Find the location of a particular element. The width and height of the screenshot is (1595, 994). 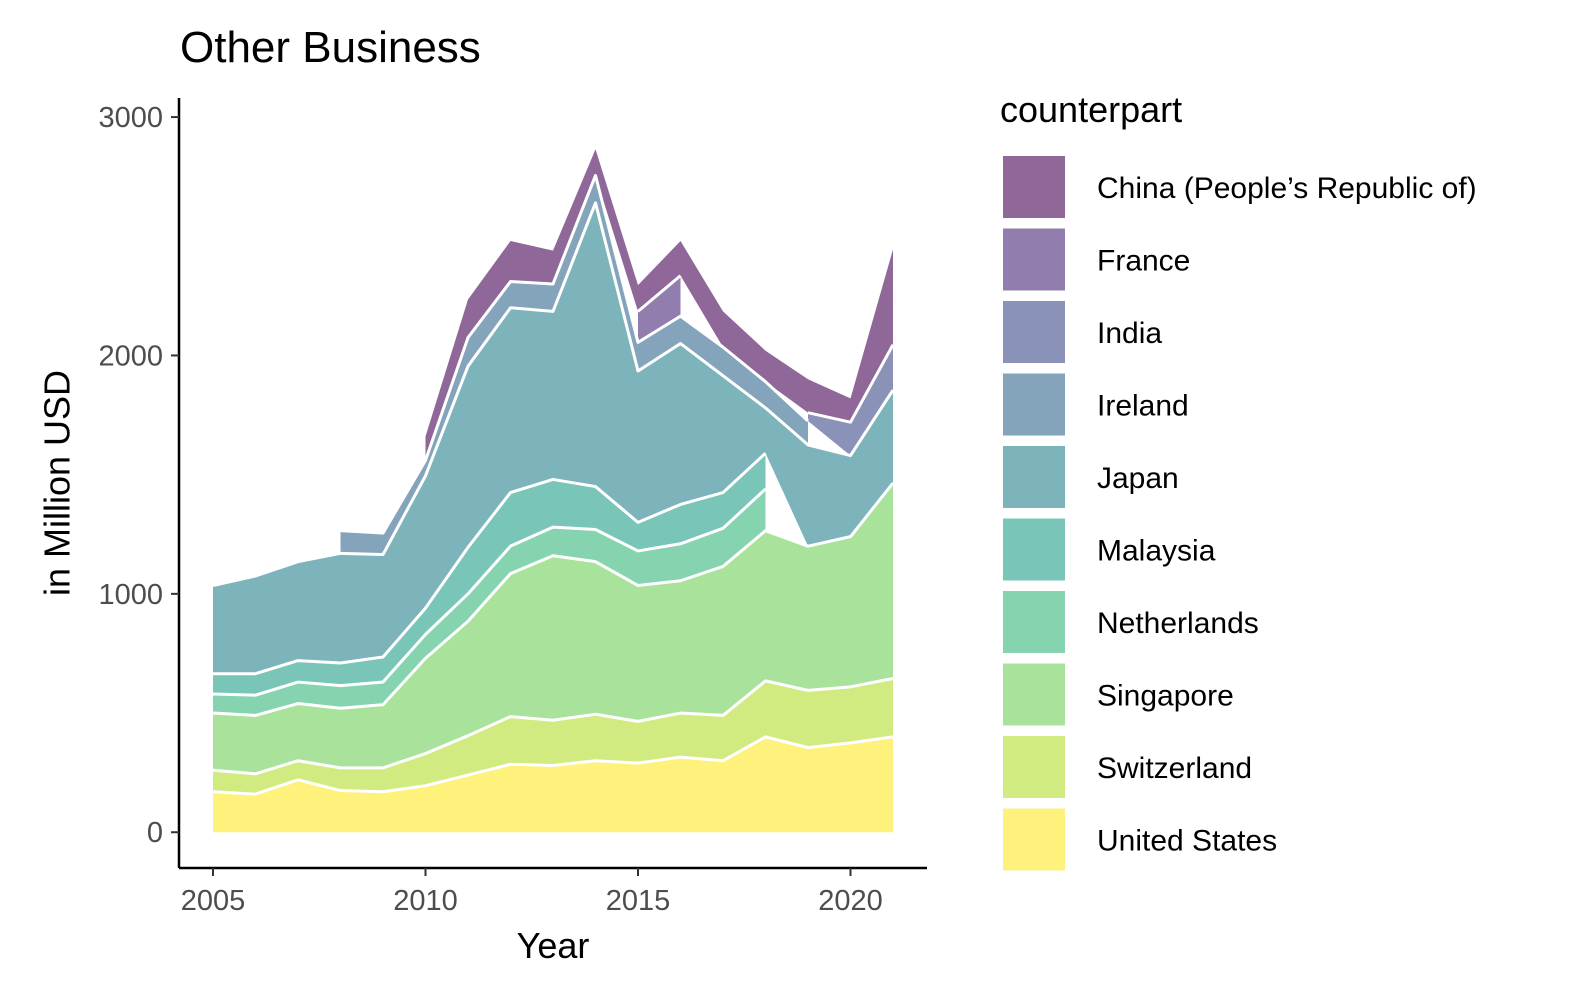

boundary-line-singapore is located at coordinates (553, 599).